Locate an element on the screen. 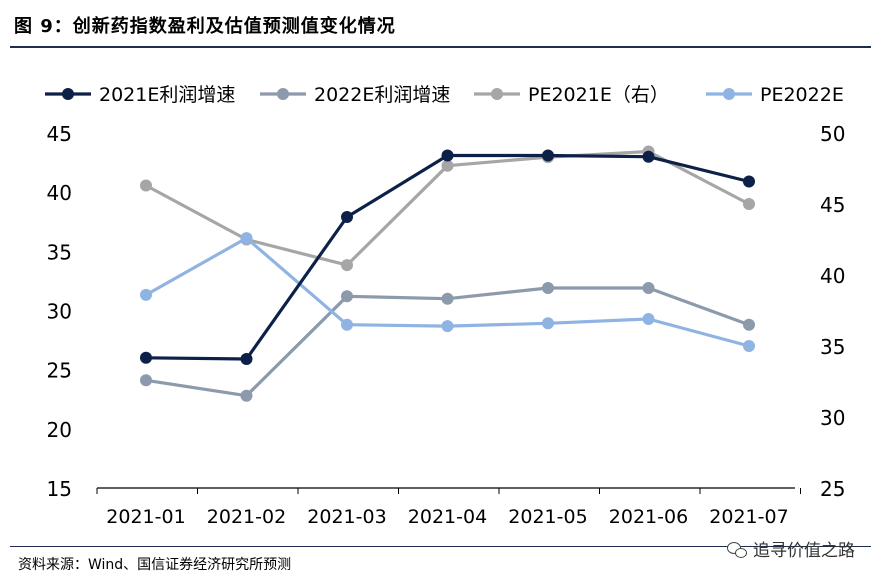 The image size is (881, 584). y-right-tick-label: 50 is located at coordinates (832, 134).